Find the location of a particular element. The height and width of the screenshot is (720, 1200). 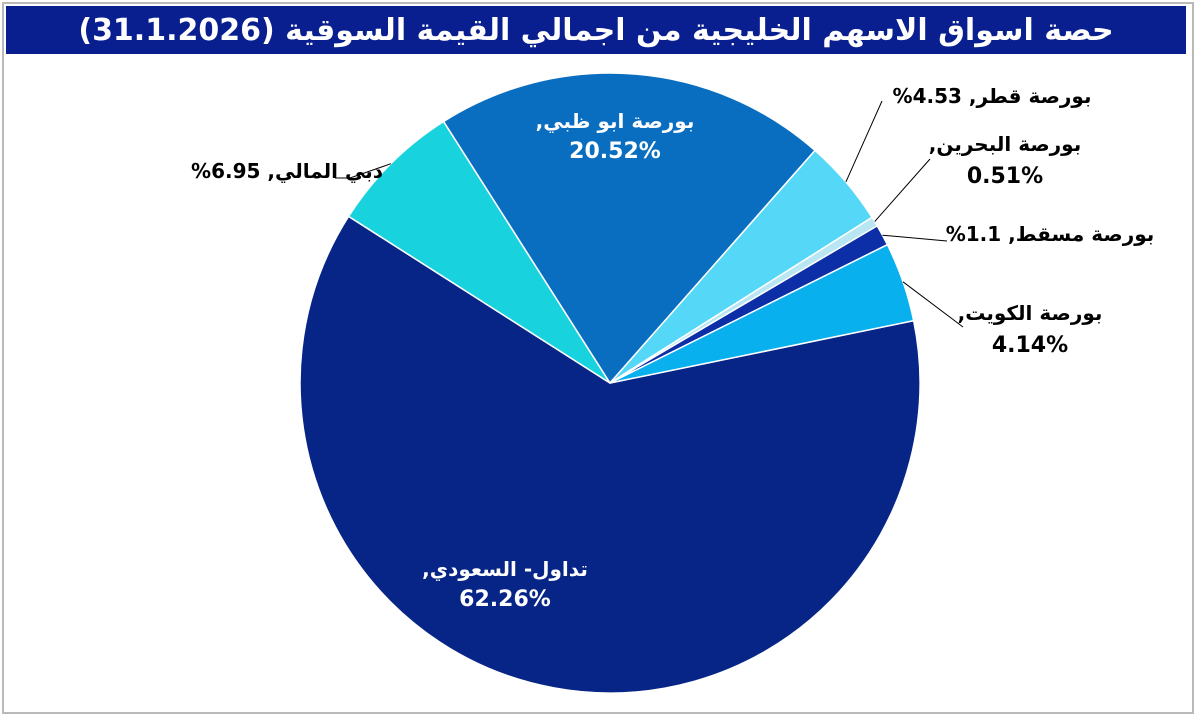

slice-label-4: بورصة قطر, 4.53% is located at coordinates (992, 96).